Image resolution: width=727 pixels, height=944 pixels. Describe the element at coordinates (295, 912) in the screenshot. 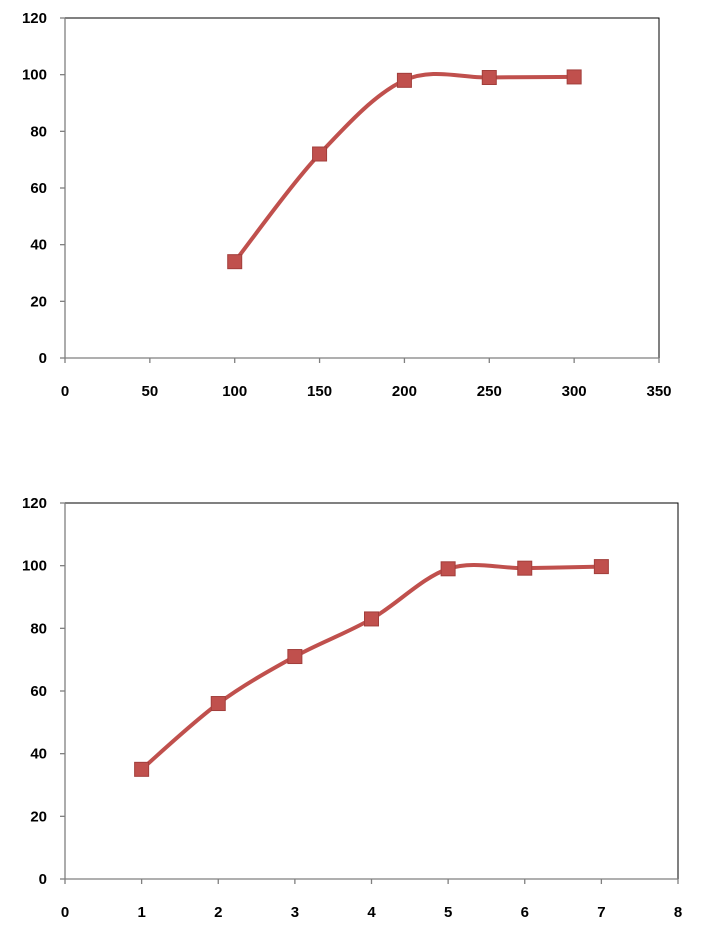

I see `x-tick-label: 3` at that location.